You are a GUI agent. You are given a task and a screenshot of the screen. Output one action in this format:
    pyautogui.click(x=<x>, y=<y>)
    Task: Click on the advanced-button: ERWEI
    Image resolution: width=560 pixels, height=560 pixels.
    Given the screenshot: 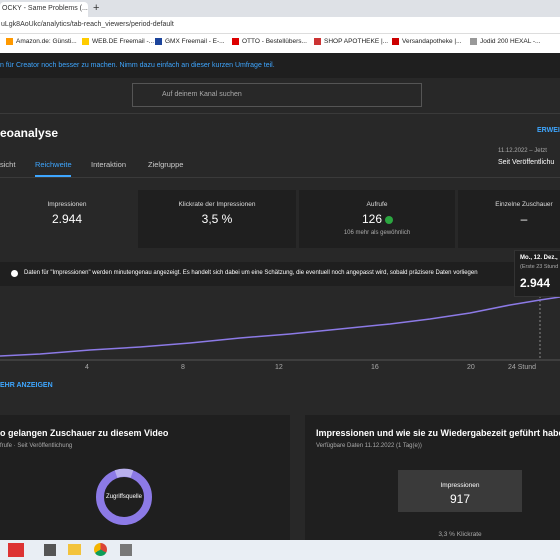 What is the action you would take?
    pyautogui.click(x=548, y=130)
    